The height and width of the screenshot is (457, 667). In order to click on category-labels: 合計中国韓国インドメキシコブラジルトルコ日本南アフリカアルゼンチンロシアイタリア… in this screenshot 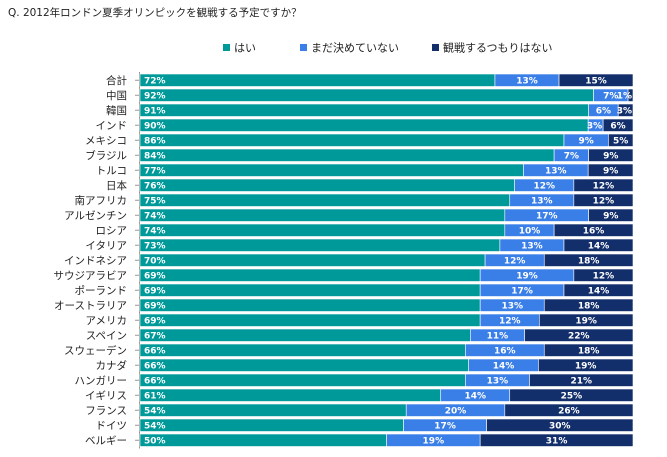, I will do `click(96, 260)`.